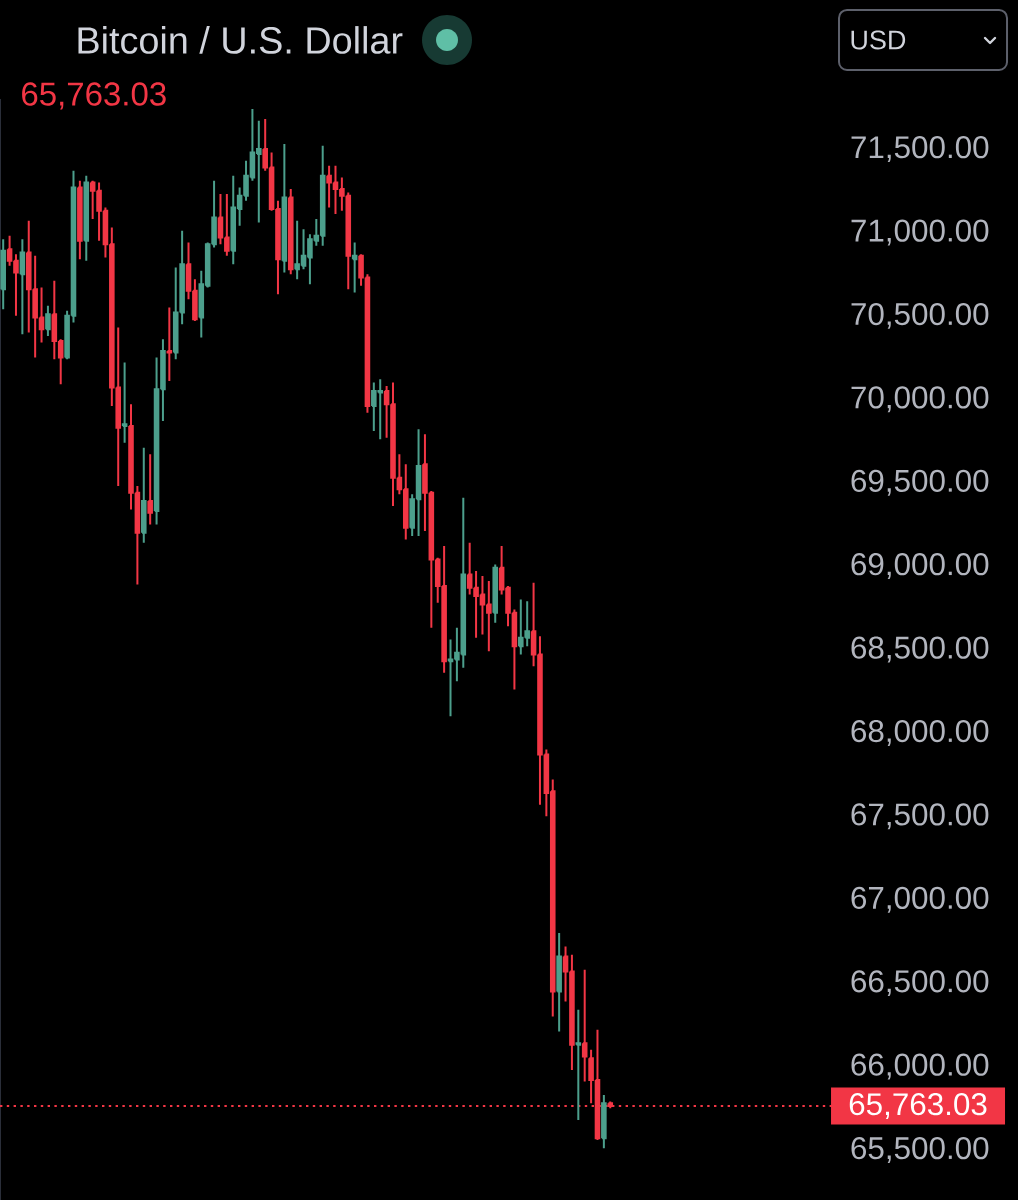 The image size is (1018, 1200). I want to click on y-tick-label: 67,500.00, so click(920, 816).